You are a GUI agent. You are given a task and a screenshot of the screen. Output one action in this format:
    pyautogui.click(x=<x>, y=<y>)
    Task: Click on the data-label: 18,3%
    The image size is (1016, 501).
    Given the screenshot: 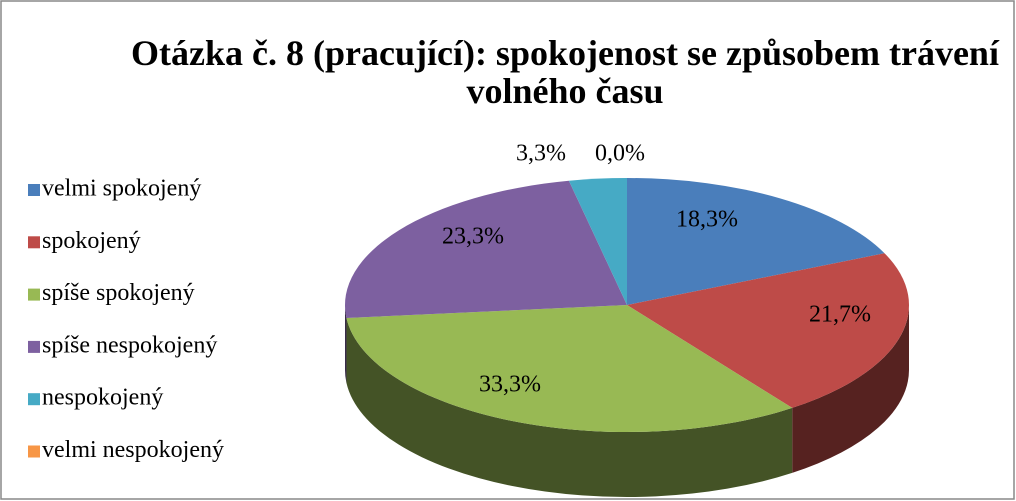 What is the action you would take?
    pyautogui.click(x=707, y=220)
    